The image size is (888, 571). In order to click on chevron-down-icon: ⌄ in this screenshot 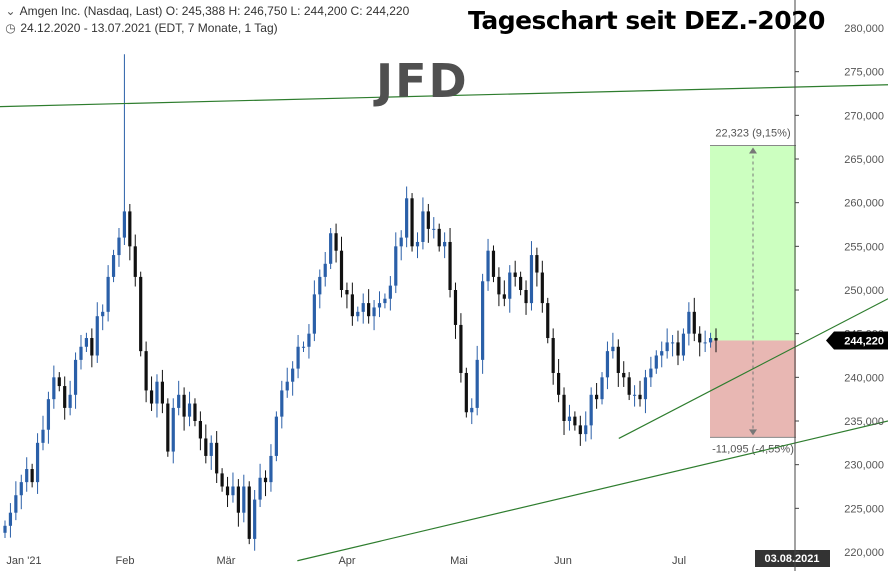, I will do `click(10, 11)`.